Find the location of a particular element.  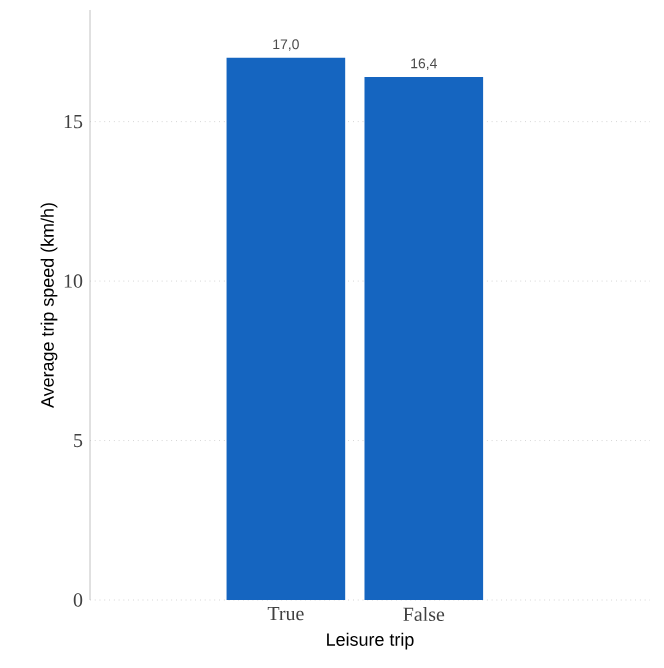

x-axis-title: Leisure trip is located at coordinates (370, 641).